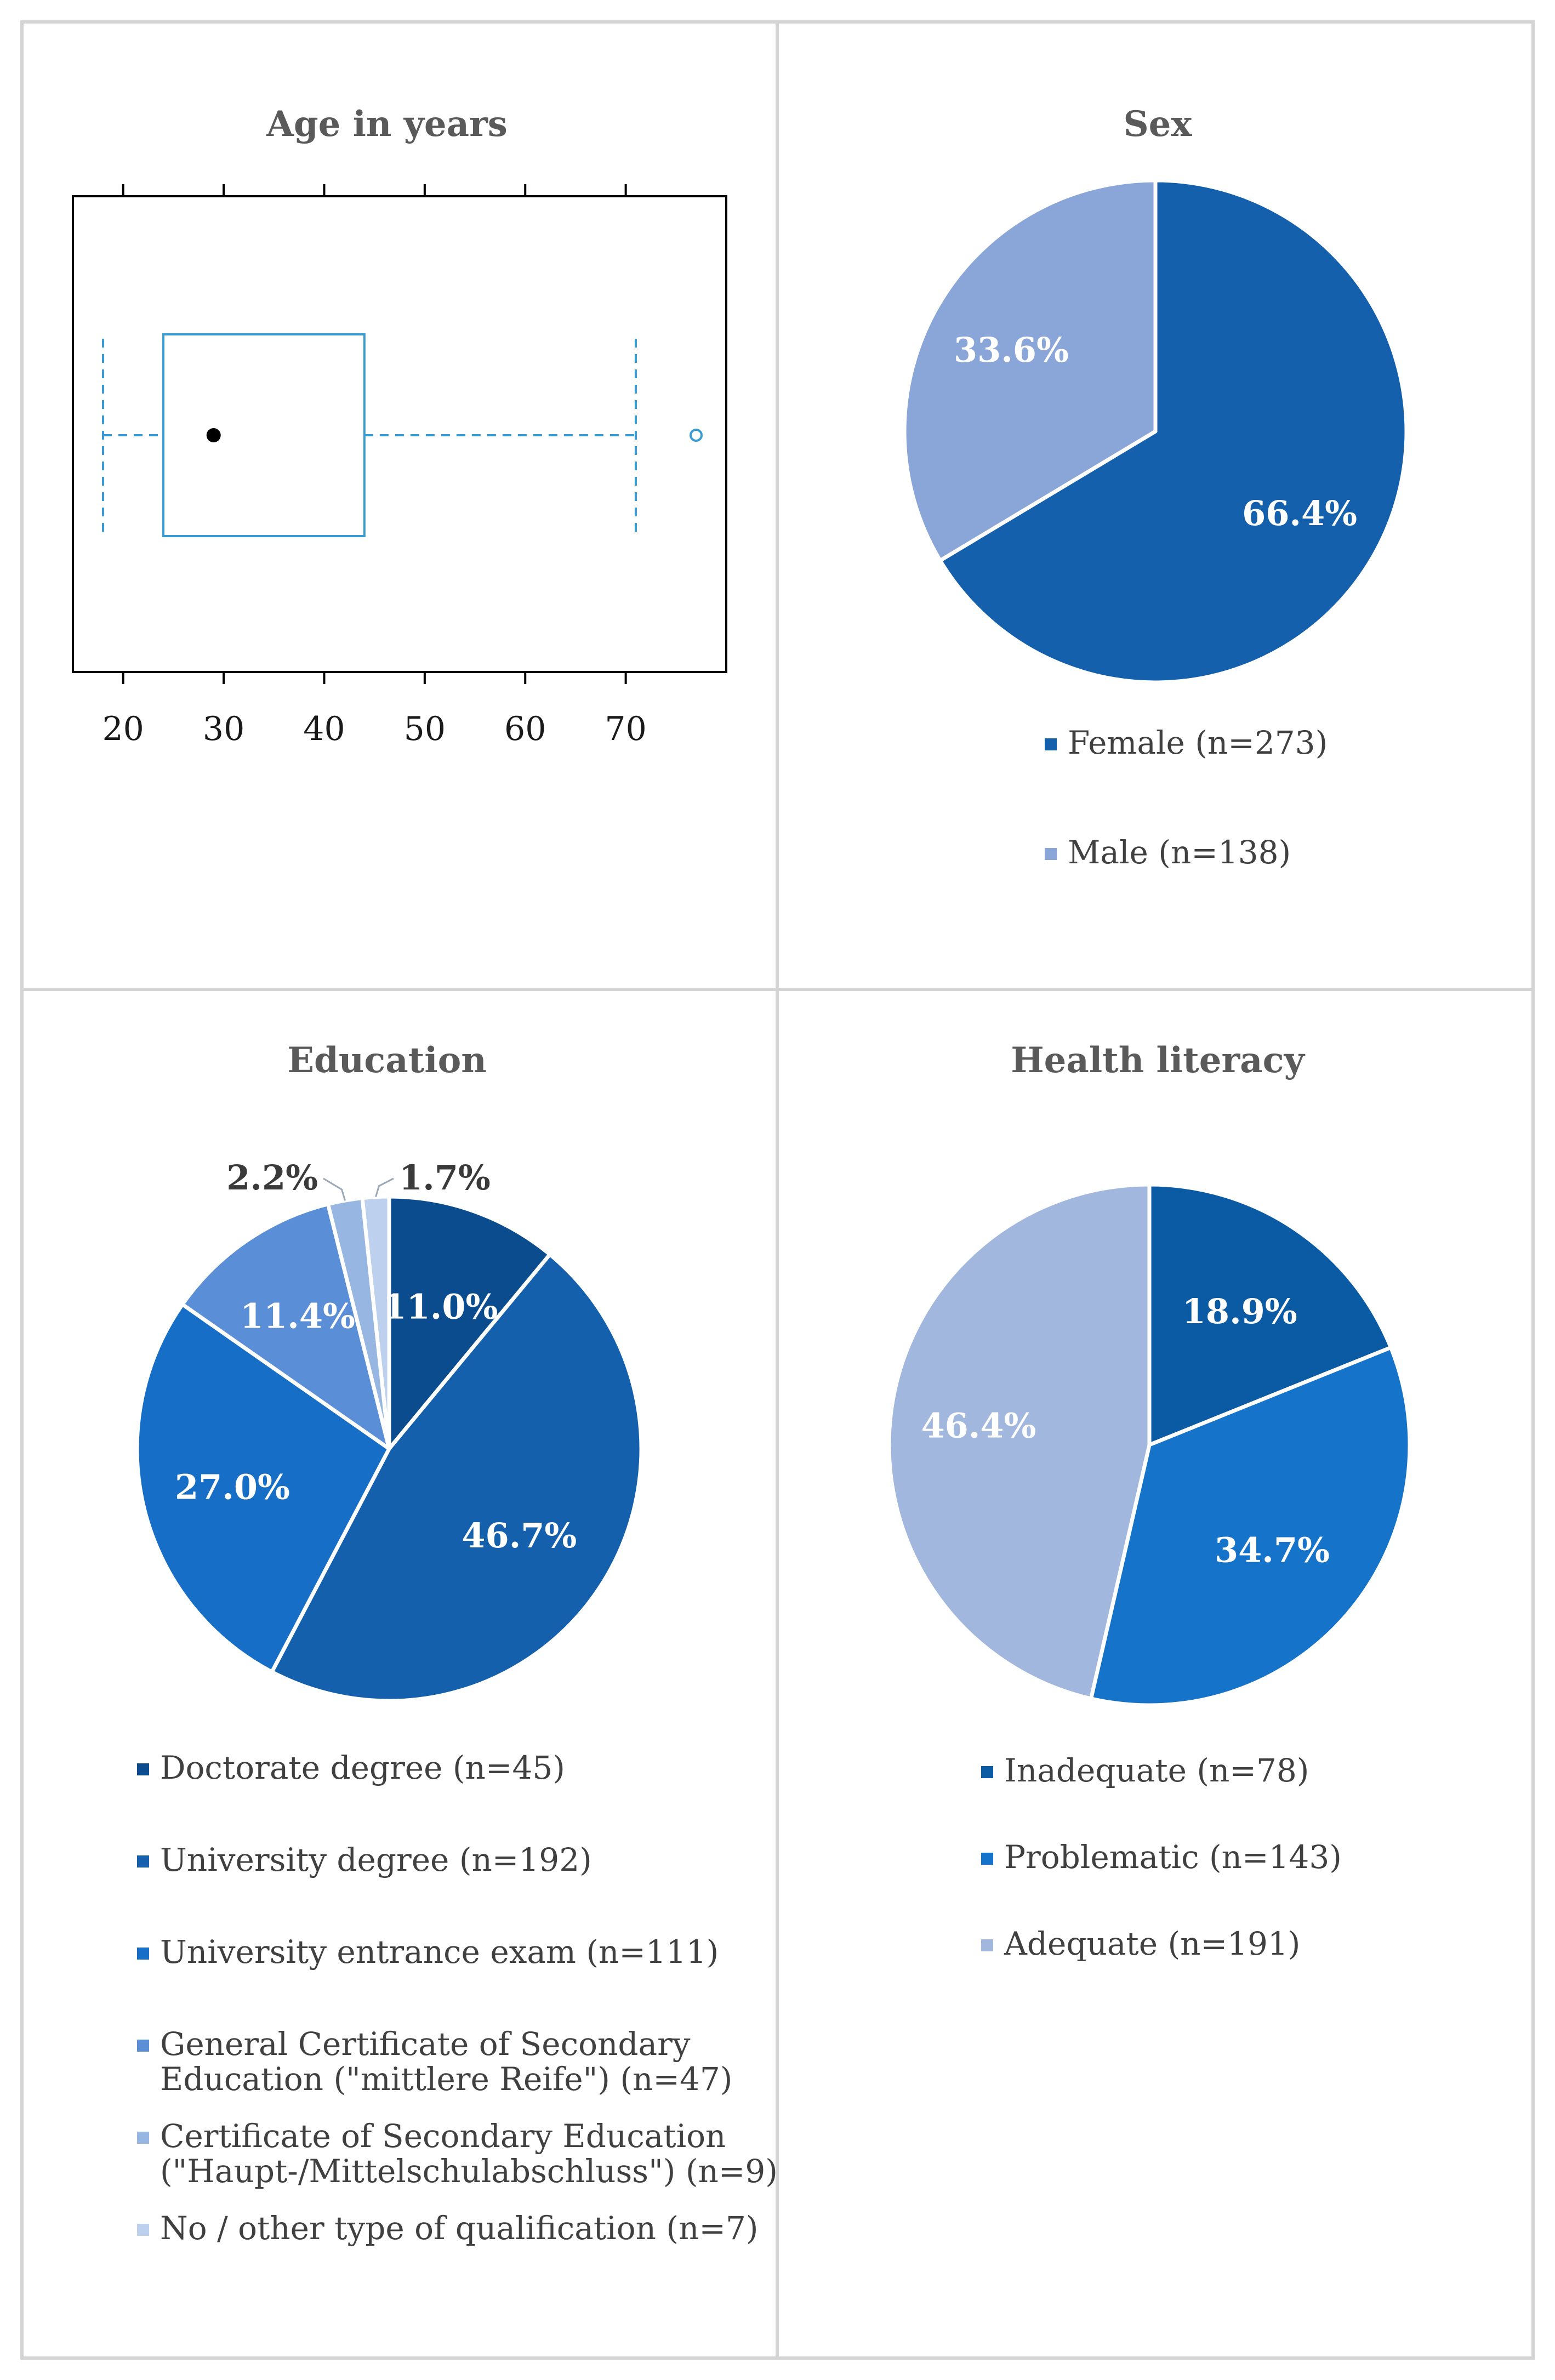 The width and height of the screenshot is (1555, 2380). Describe the element at coordinates (1299, 513) in the screenshot. I see `sex-pct-label-0: 66.4%` at that location.